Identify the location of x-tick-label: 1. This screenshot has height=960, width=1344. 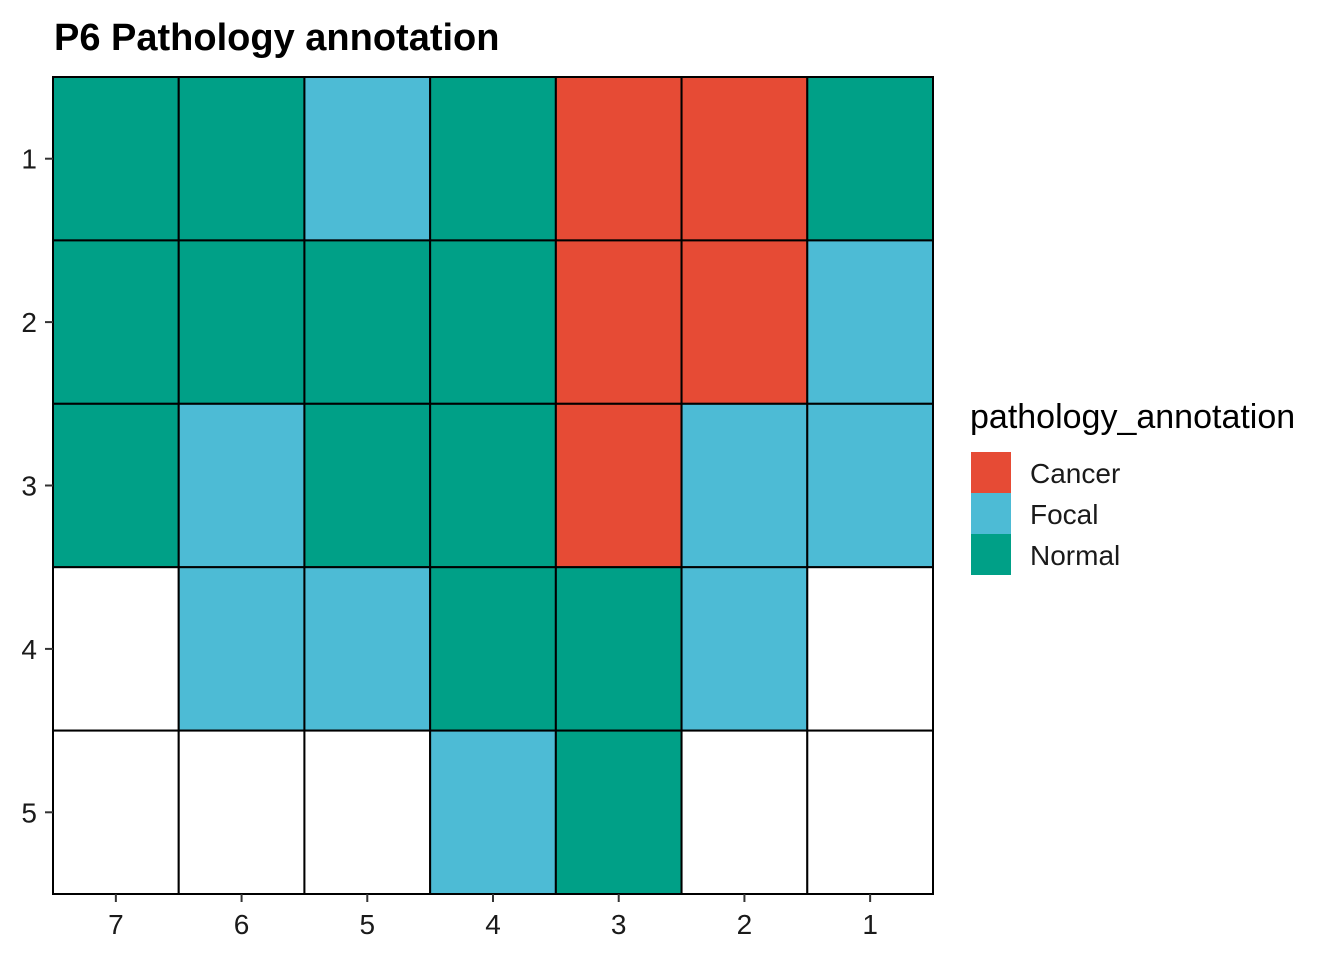
(870, 924).